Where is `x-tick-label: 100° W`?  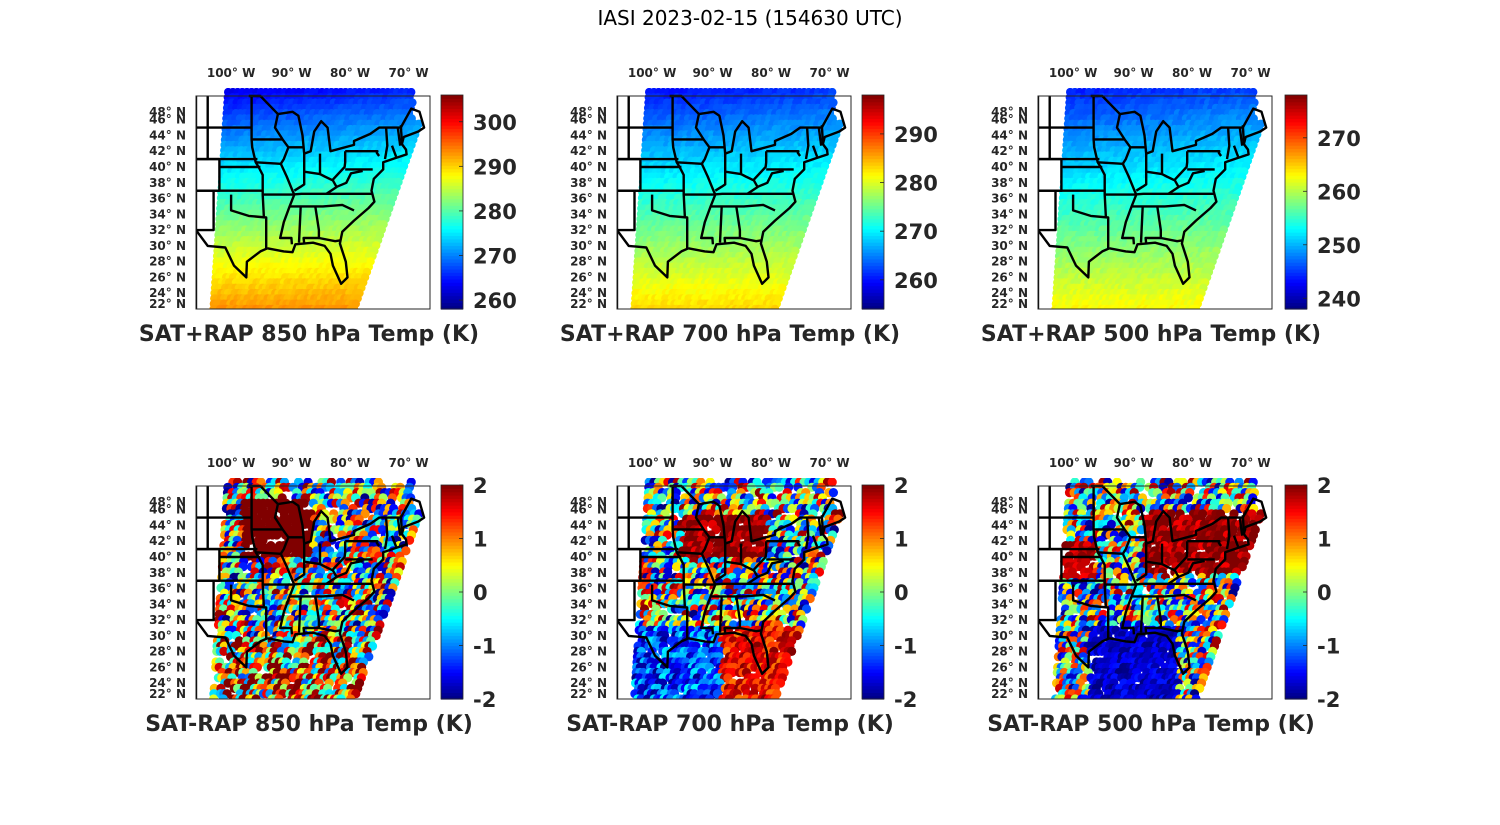 x-tick-label: 100° W is located at coordinates (652, 73).